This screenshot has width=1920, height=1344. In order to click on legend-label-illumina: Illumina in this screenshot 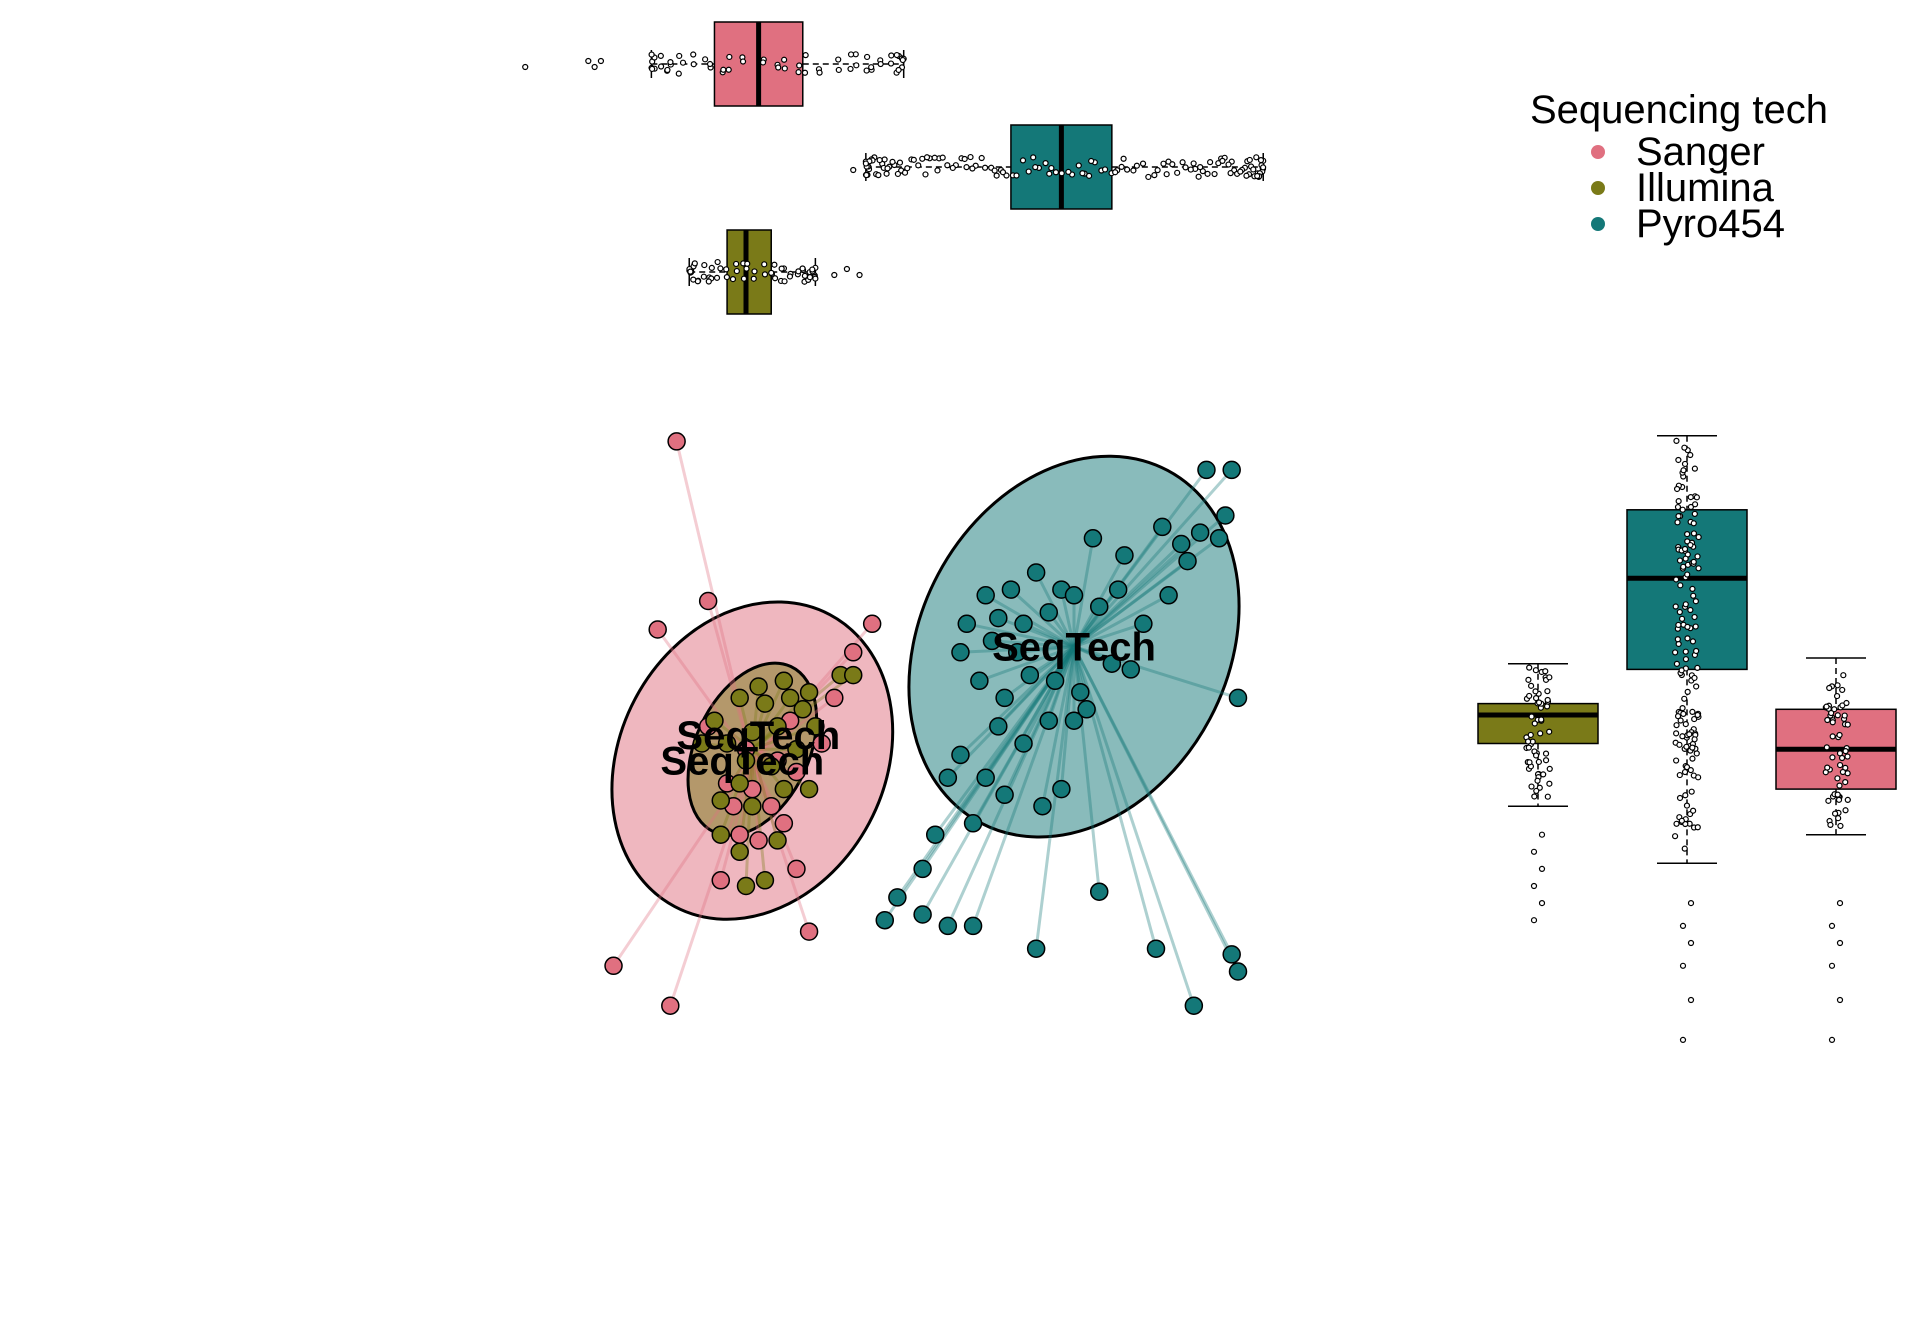, I will do `click(1705, 188)`.